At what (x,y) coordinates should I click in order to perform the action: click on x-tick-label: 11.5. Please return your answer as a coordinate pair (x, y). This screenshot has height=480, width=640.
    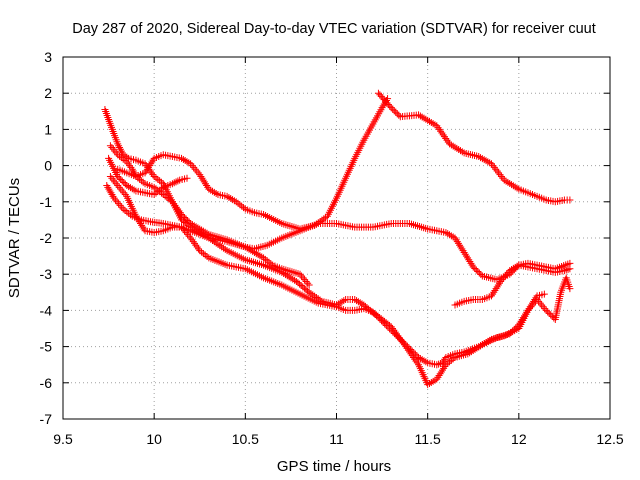
    Looking at the image, I should click on (428, 439).